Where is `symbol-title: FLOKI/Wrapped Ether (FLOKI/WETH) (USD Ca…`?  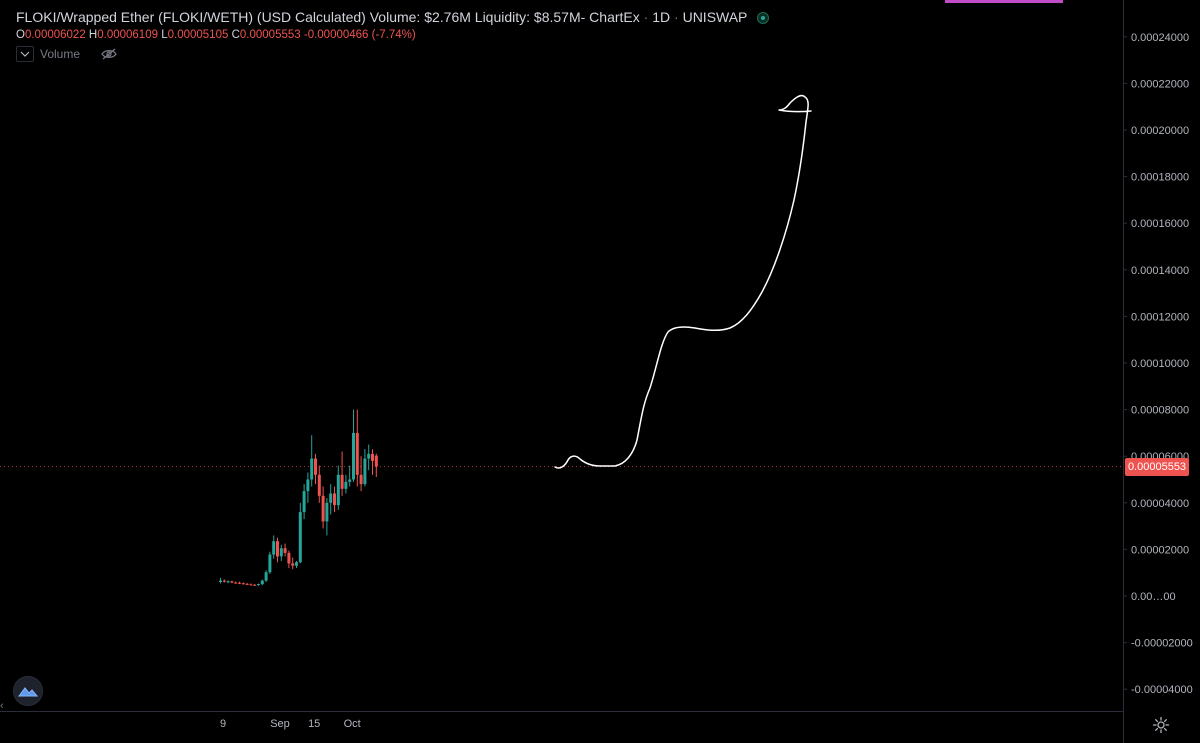 symbol-title: FLOKI/Wrapped Ether (FLOKI/WETH) (USD Ca… is located at coordinates (328, 17).